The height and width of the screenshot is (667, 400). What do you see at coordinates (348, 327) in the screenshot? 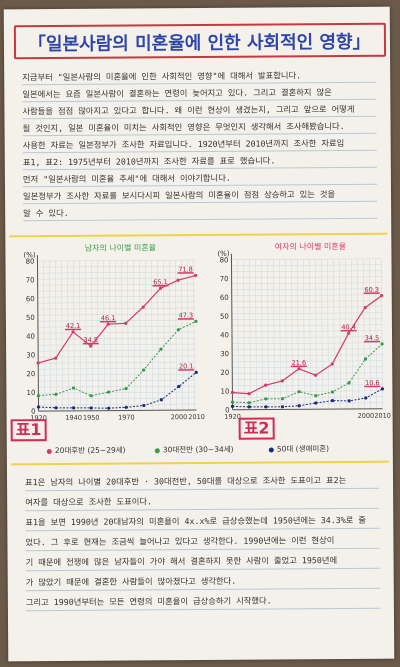
I see `data-label: 40.4` at bounding box center [348, 327].